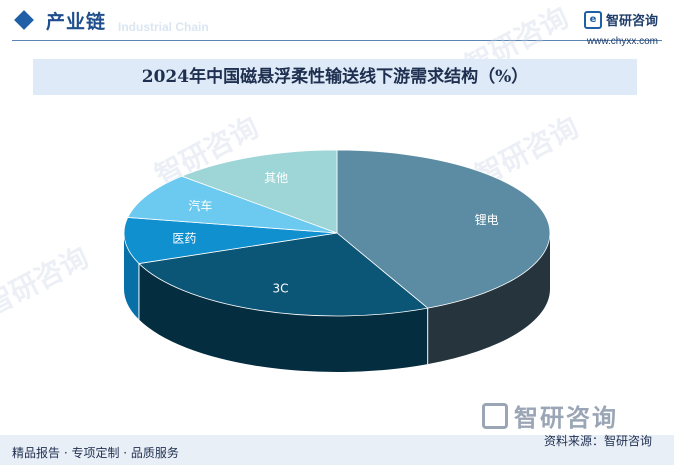 This screenshot has height=465, width=674. I want to click on pie-slice-3C, so click(283, 274).